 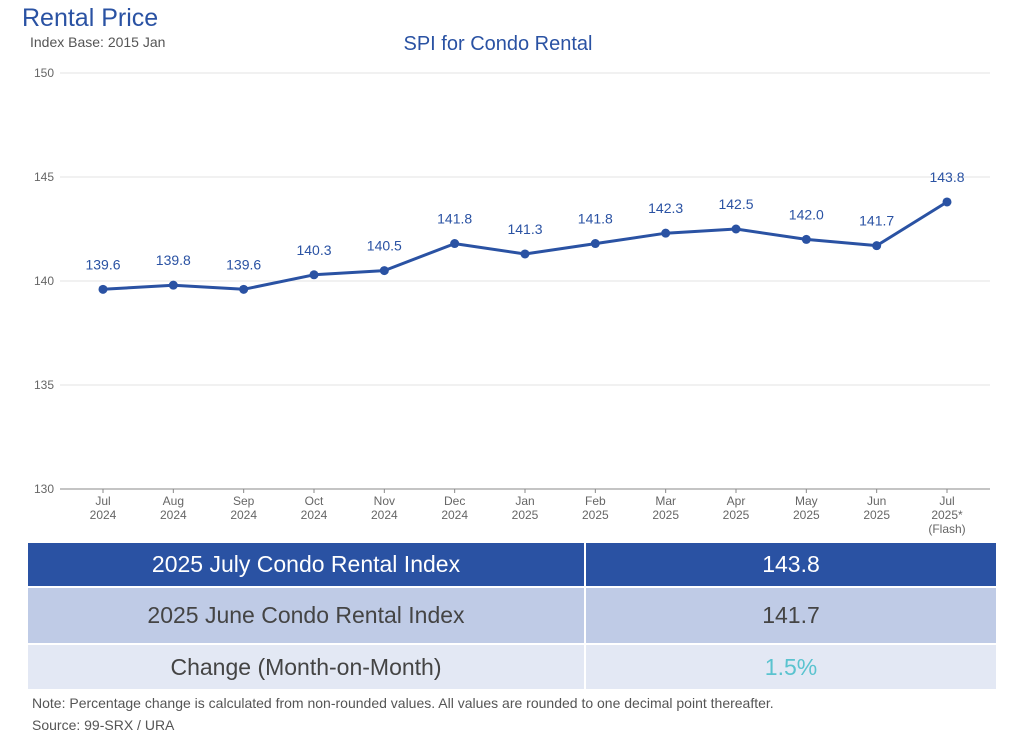 I want to click on x-tick-label: Nov 2024, so click(x=384, y=508).